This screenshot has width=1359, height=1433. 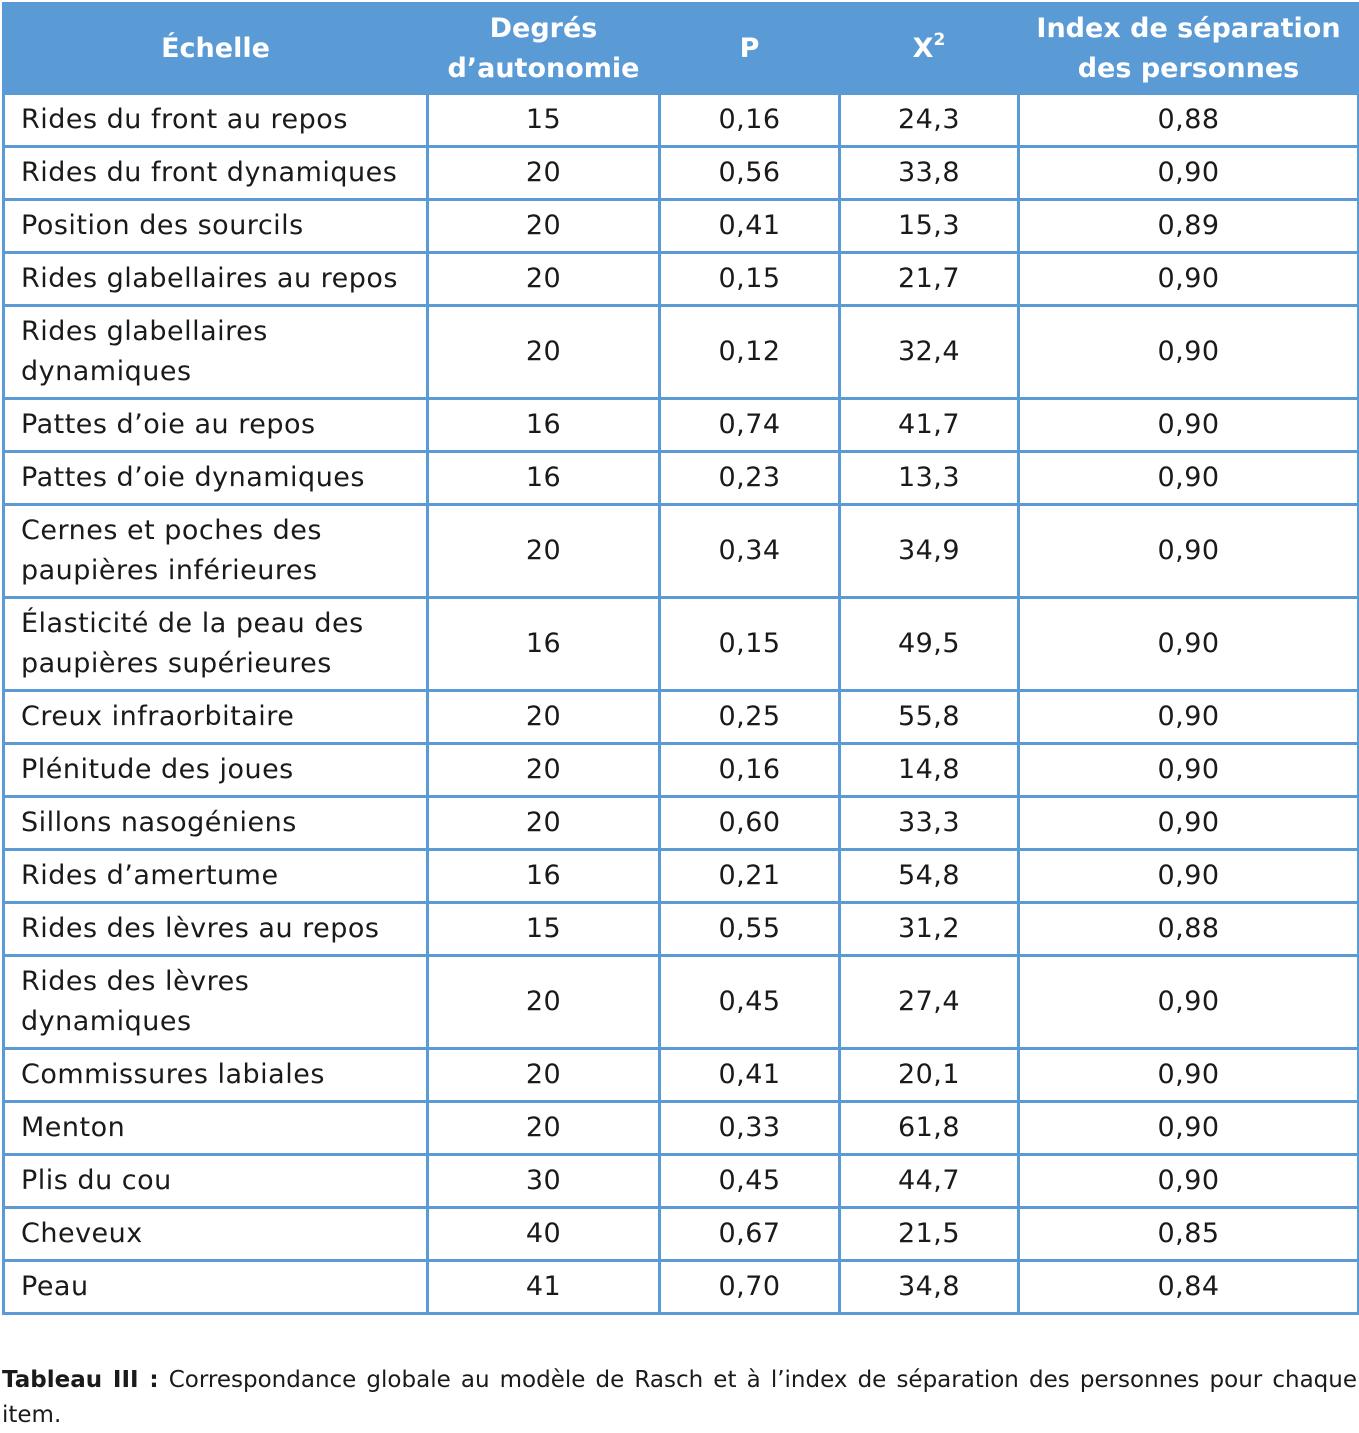 I want to click on cell-chi-square: 24,3, so click(x=929, y=120).